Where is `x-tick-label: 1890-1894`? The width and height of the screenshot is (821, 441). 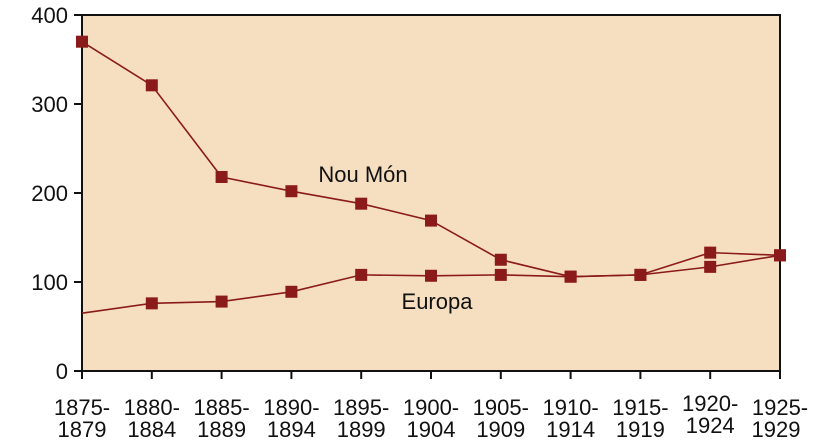 x-tick-label: 1890-1894 is located at coordinates (291, 418).